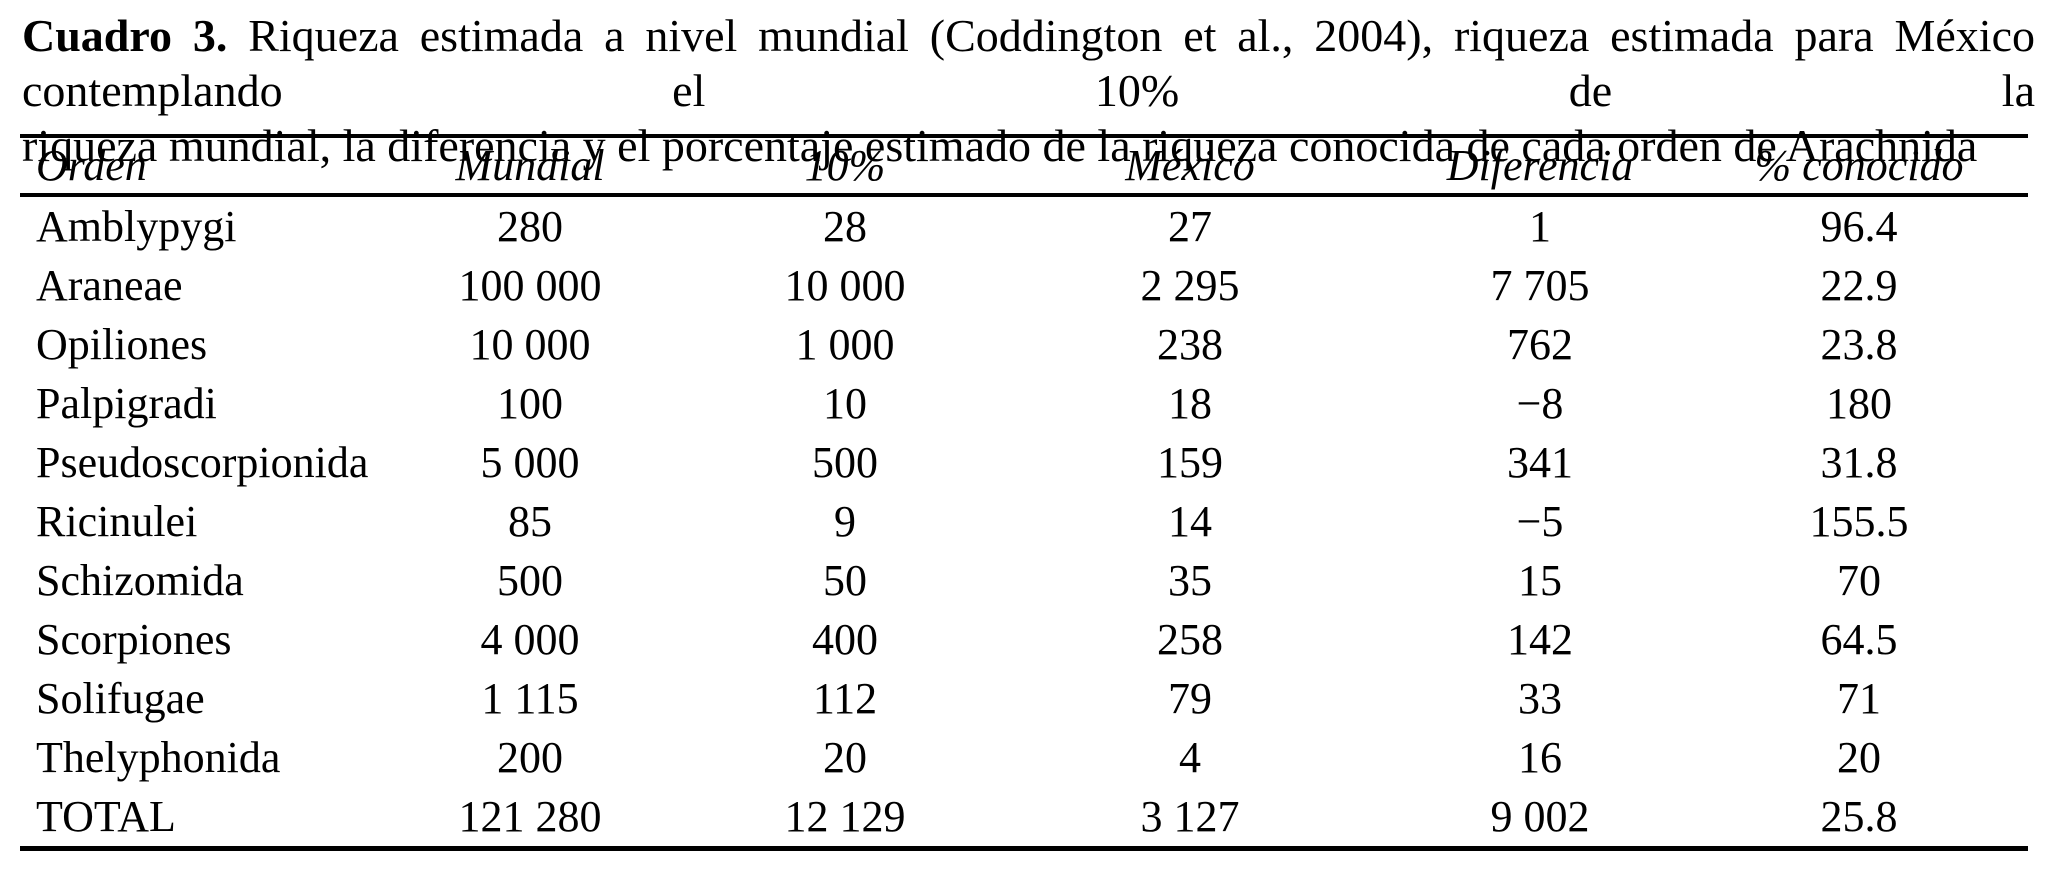  Describe the element at coordinates (530, 403) in the screenshot. I see `value-cell: 100` at that location.